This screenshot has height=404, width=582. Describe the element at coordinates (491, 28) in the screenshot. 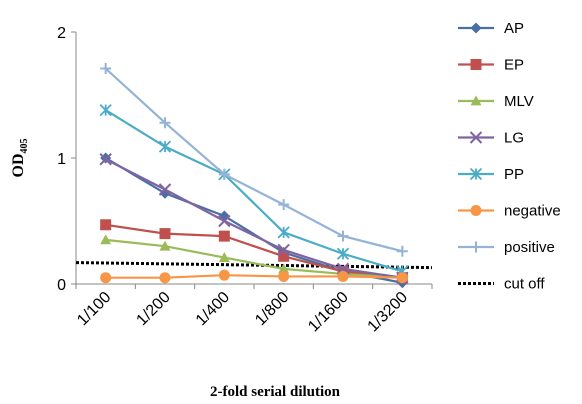

I see `legend-item-ap: AP` at that location.